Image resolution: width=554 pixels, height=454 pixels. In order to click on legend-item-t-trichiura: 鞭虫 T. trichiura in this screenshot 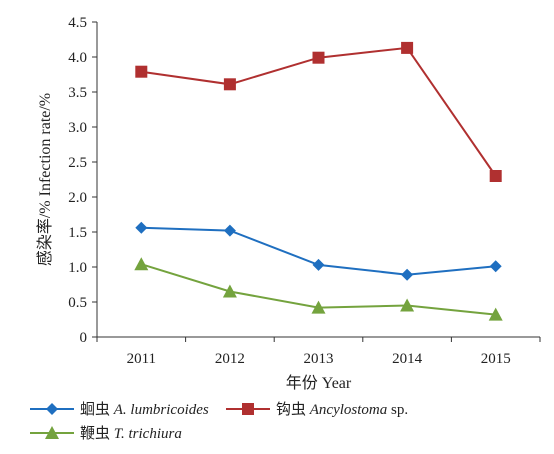, I will do `click(106, 432)`.